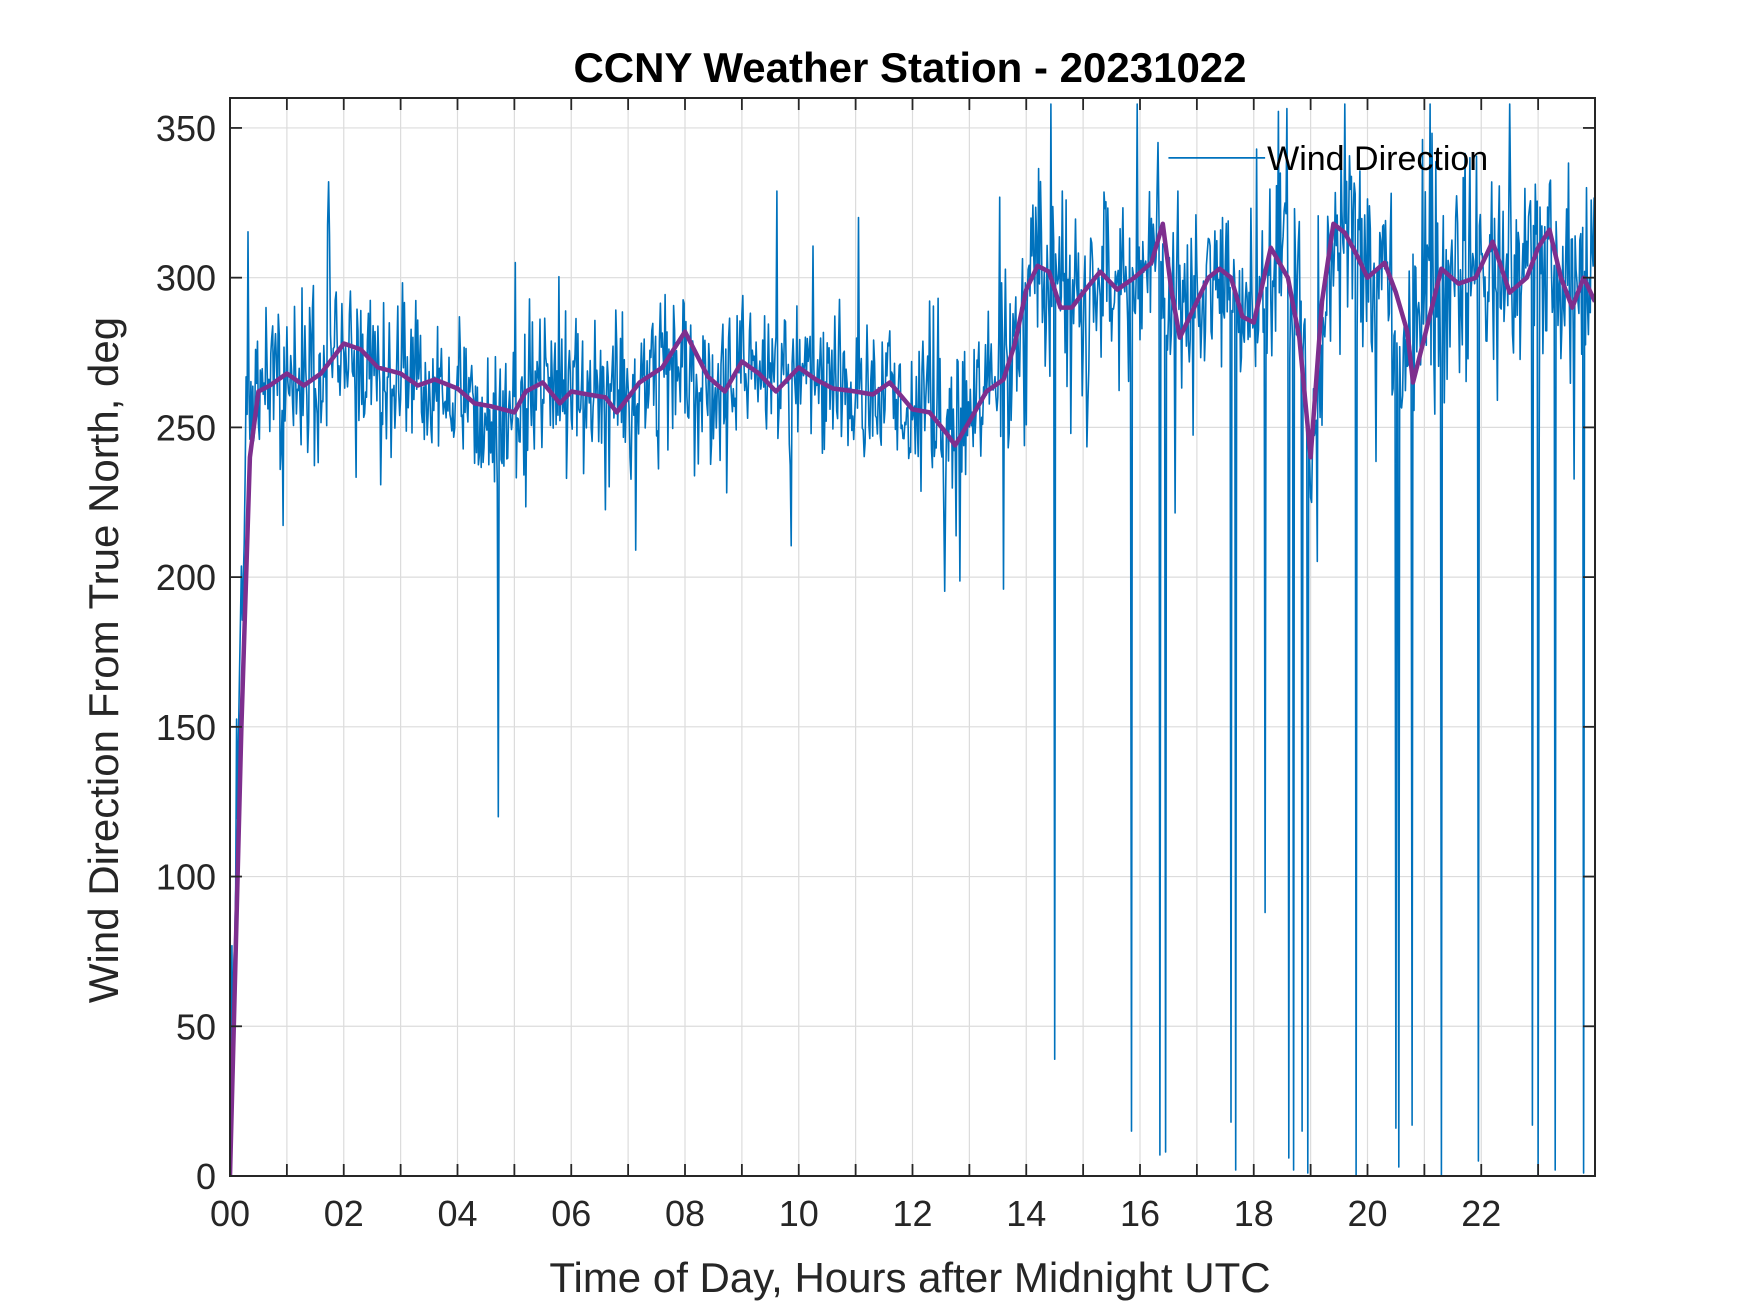  I want to click on y-tick-label: 100, so click(186, 877).